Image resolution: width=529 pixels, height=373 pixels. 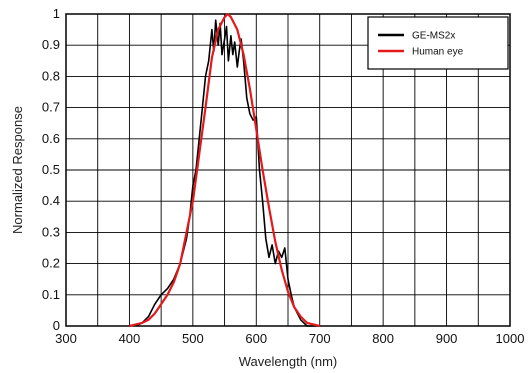 I want to click on y-tick-label: 0.3, so click(x=51, y=231).